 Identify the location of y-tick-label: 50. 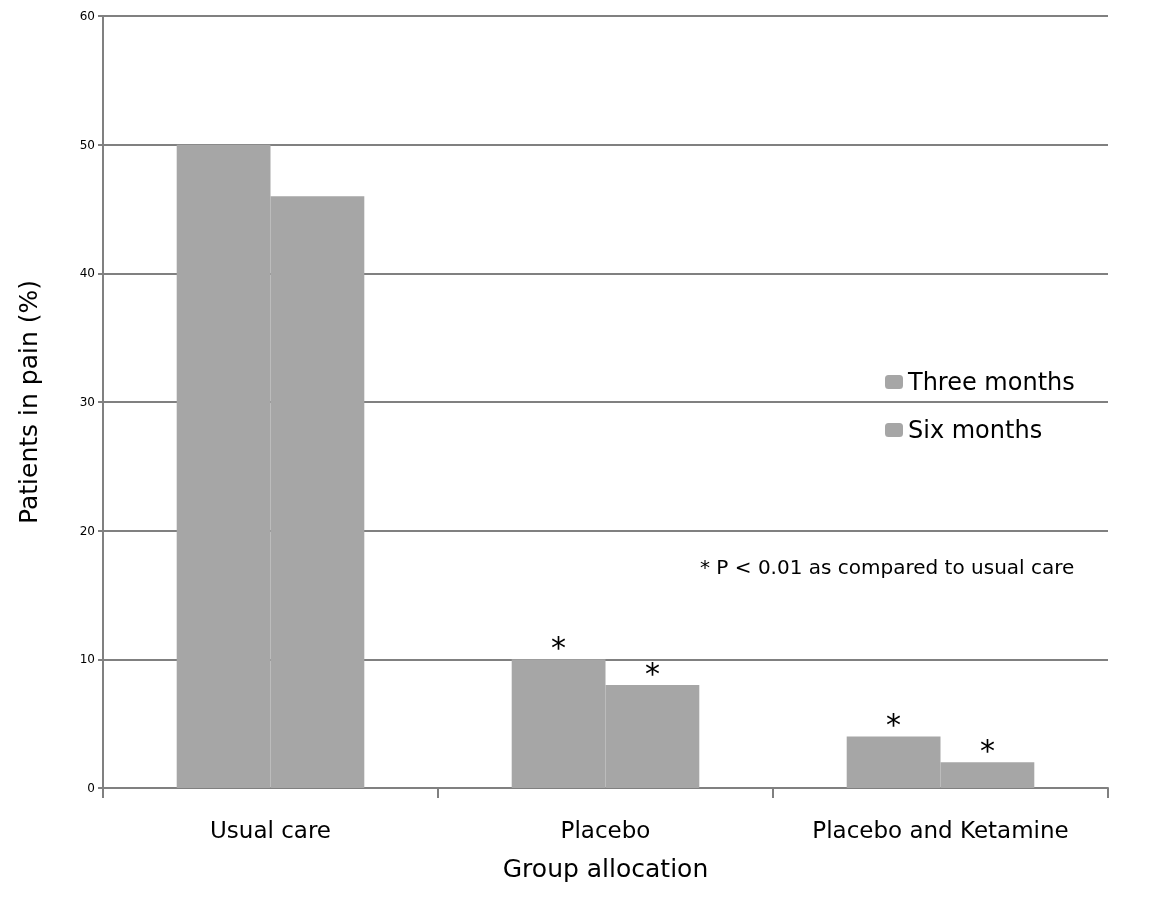
(87, 144).